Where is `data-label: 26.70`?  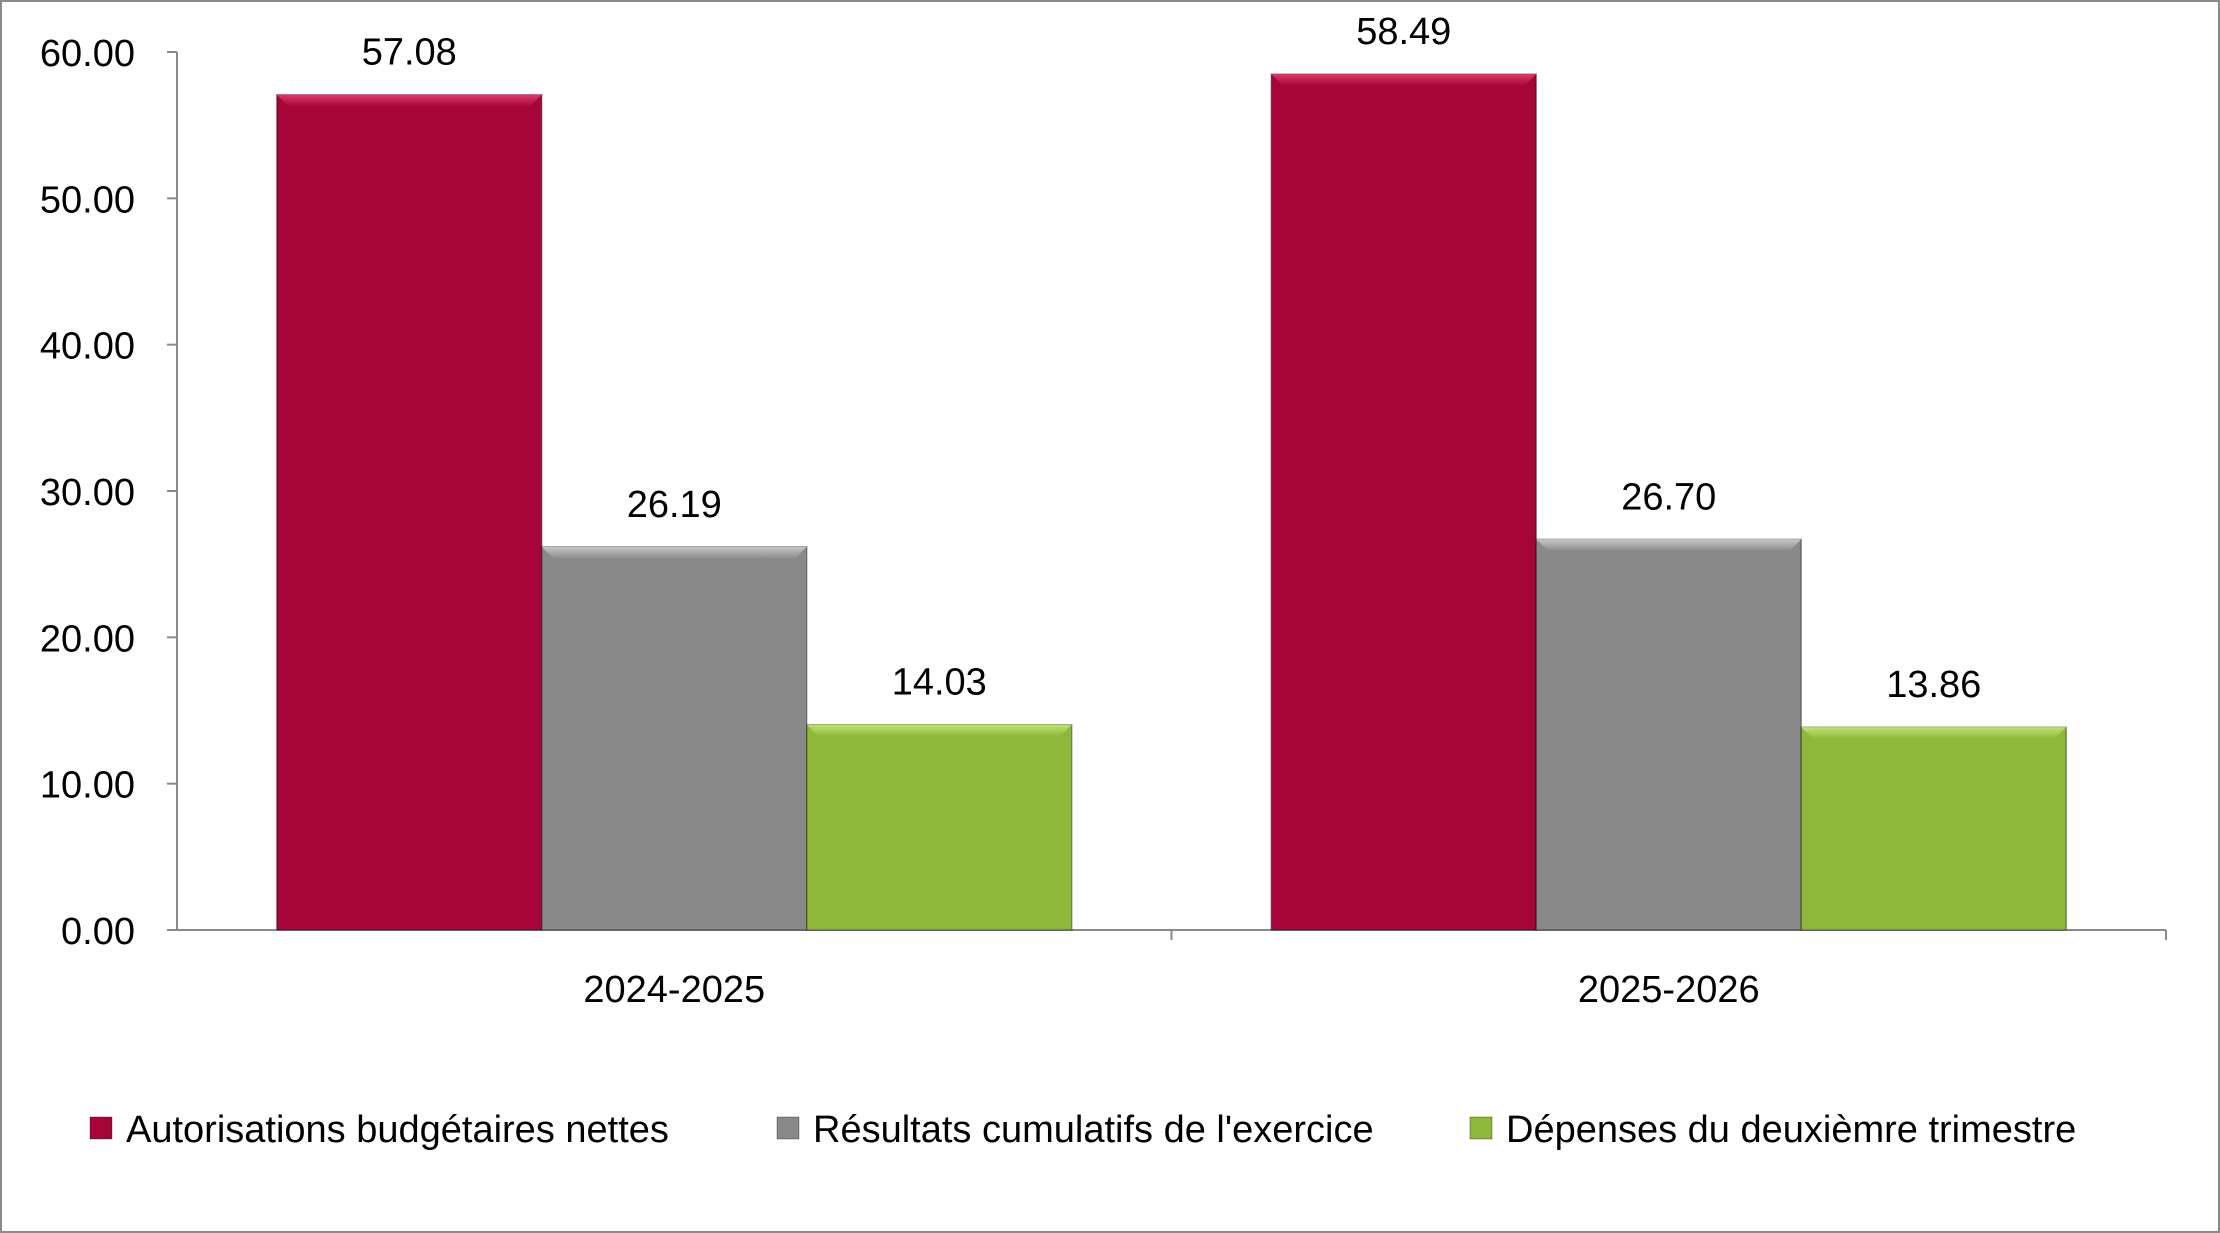 data-label: 26.70 is located at coordinates (1668, 497).